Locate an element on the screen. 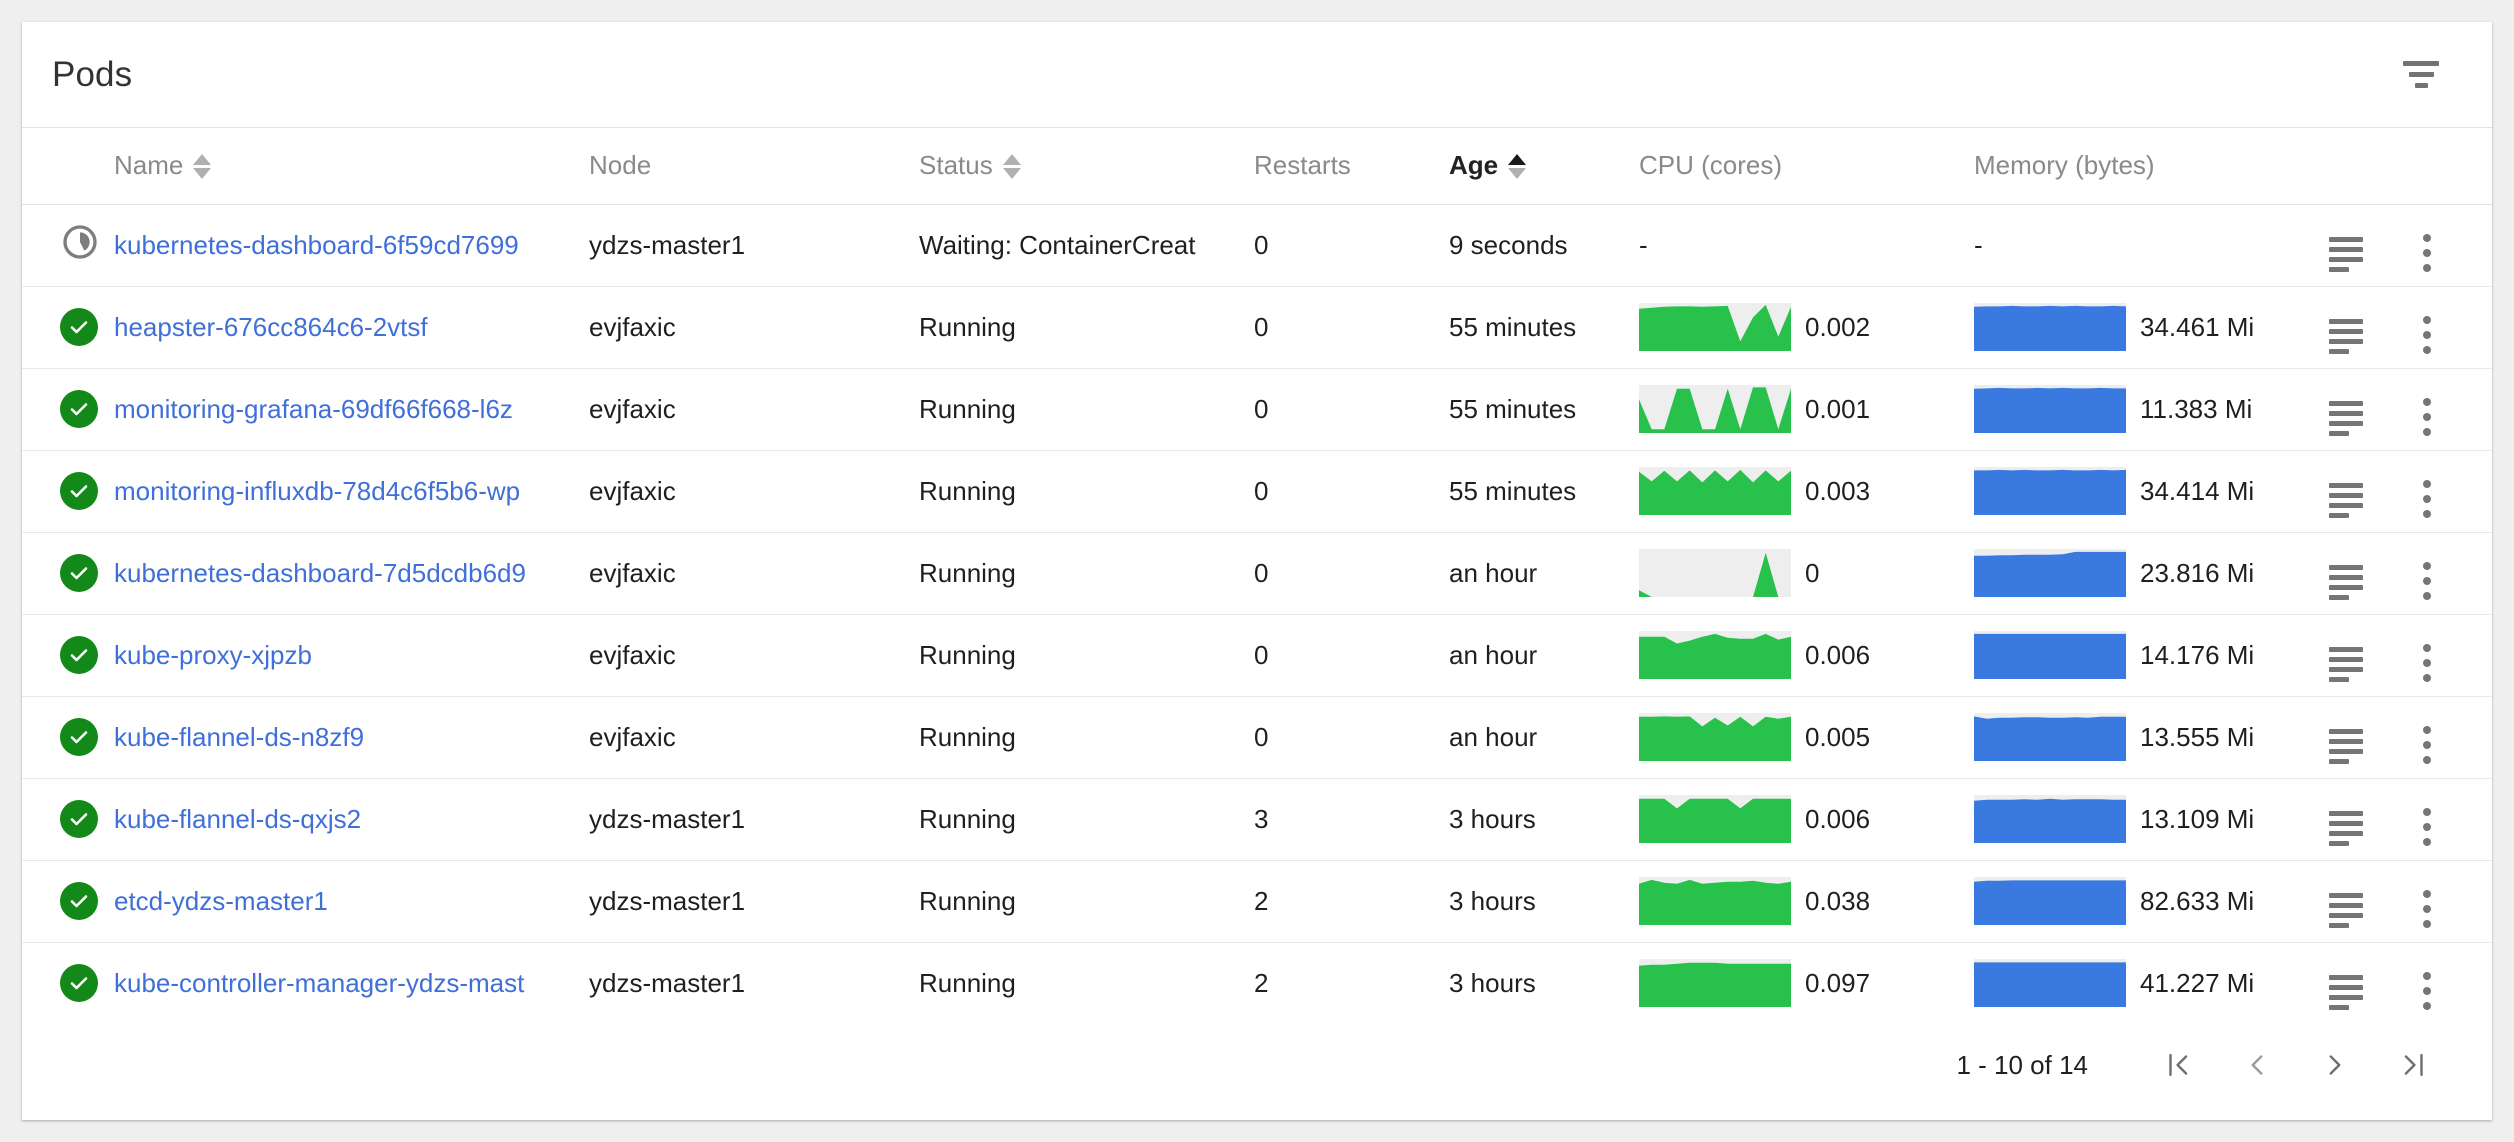 The width and height of the screenshot is (2514, 1142). row-status-icon-cell is located at coordinates (68, 819).